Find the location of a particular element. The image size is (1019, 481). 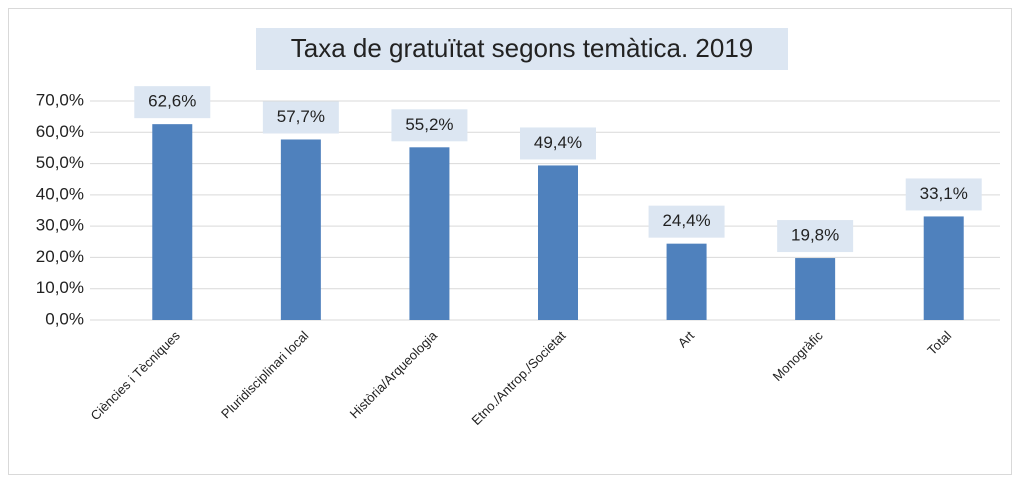

y-tick-label: 20,0% is located at coordinates (60, 256).